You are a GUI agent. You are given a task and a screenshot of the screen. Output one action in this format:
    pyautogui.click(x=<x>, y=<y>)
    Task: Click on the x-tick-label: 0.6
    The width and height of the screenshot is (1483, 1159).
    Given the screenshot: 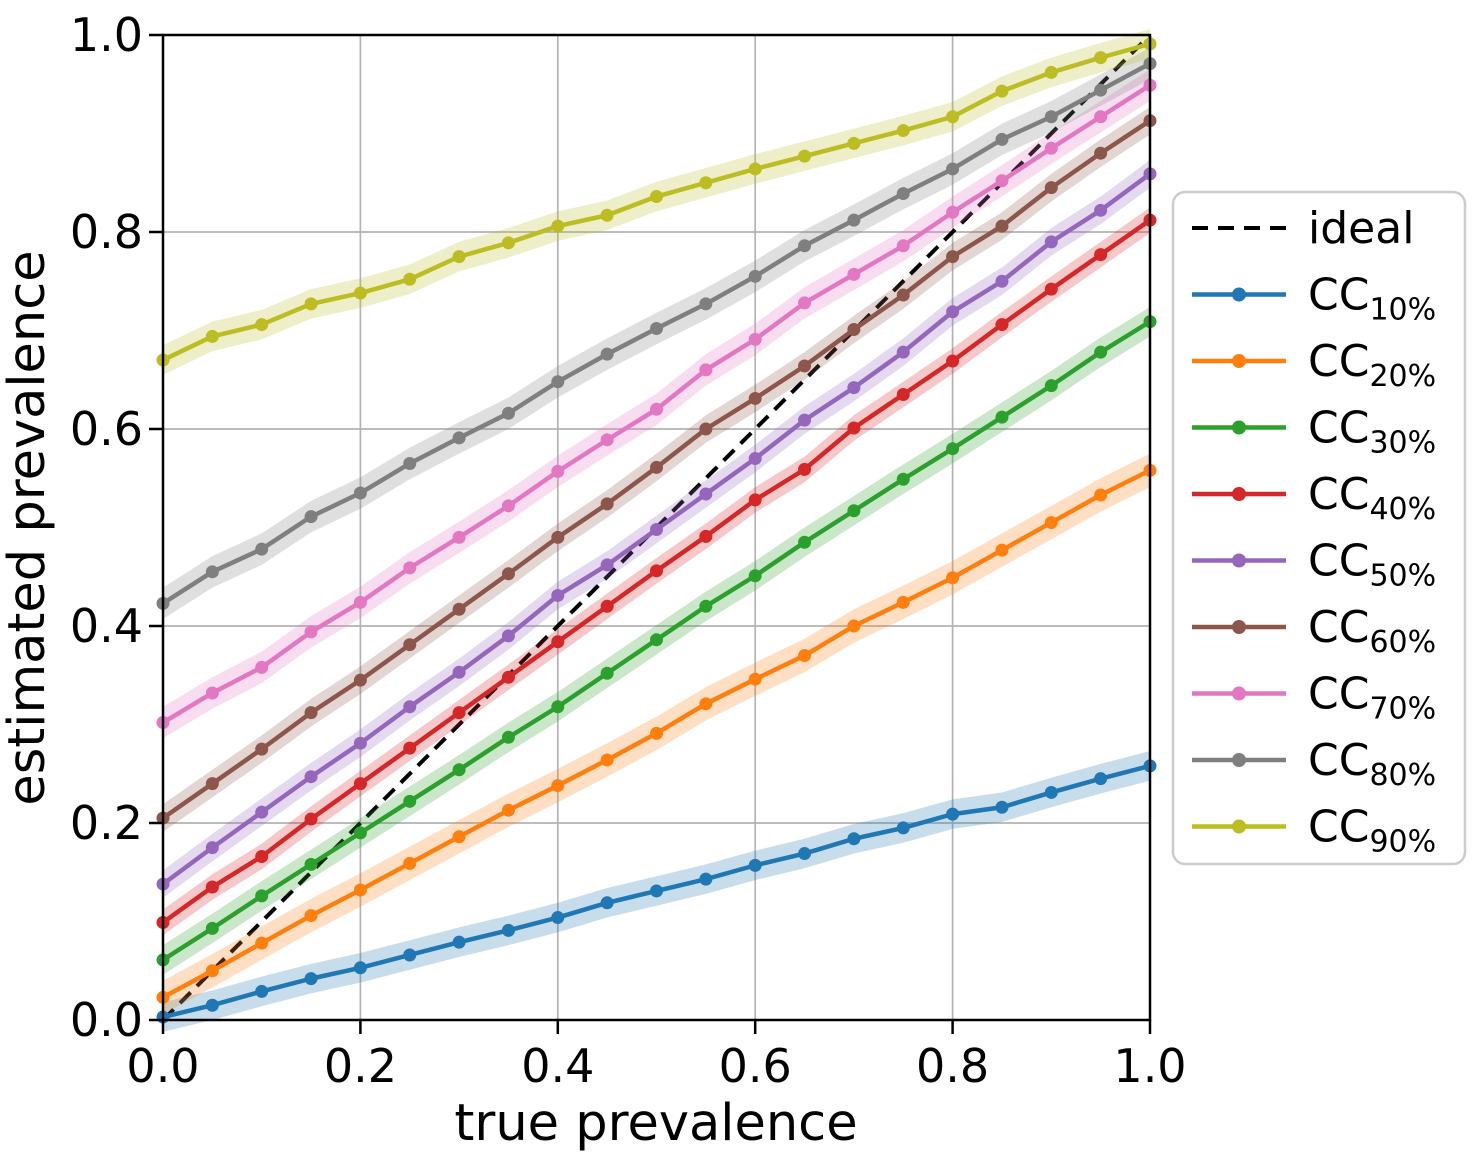 What is the action you would take?
    pyautogui.click(x=755, y=1066)
    